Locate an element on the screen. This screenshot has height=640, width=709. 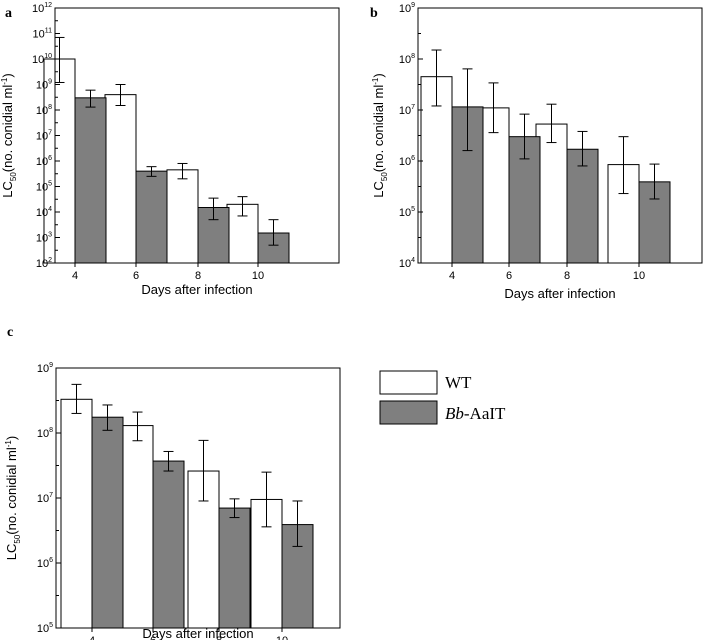
panel-label: b is located at coordinates (374, 13).